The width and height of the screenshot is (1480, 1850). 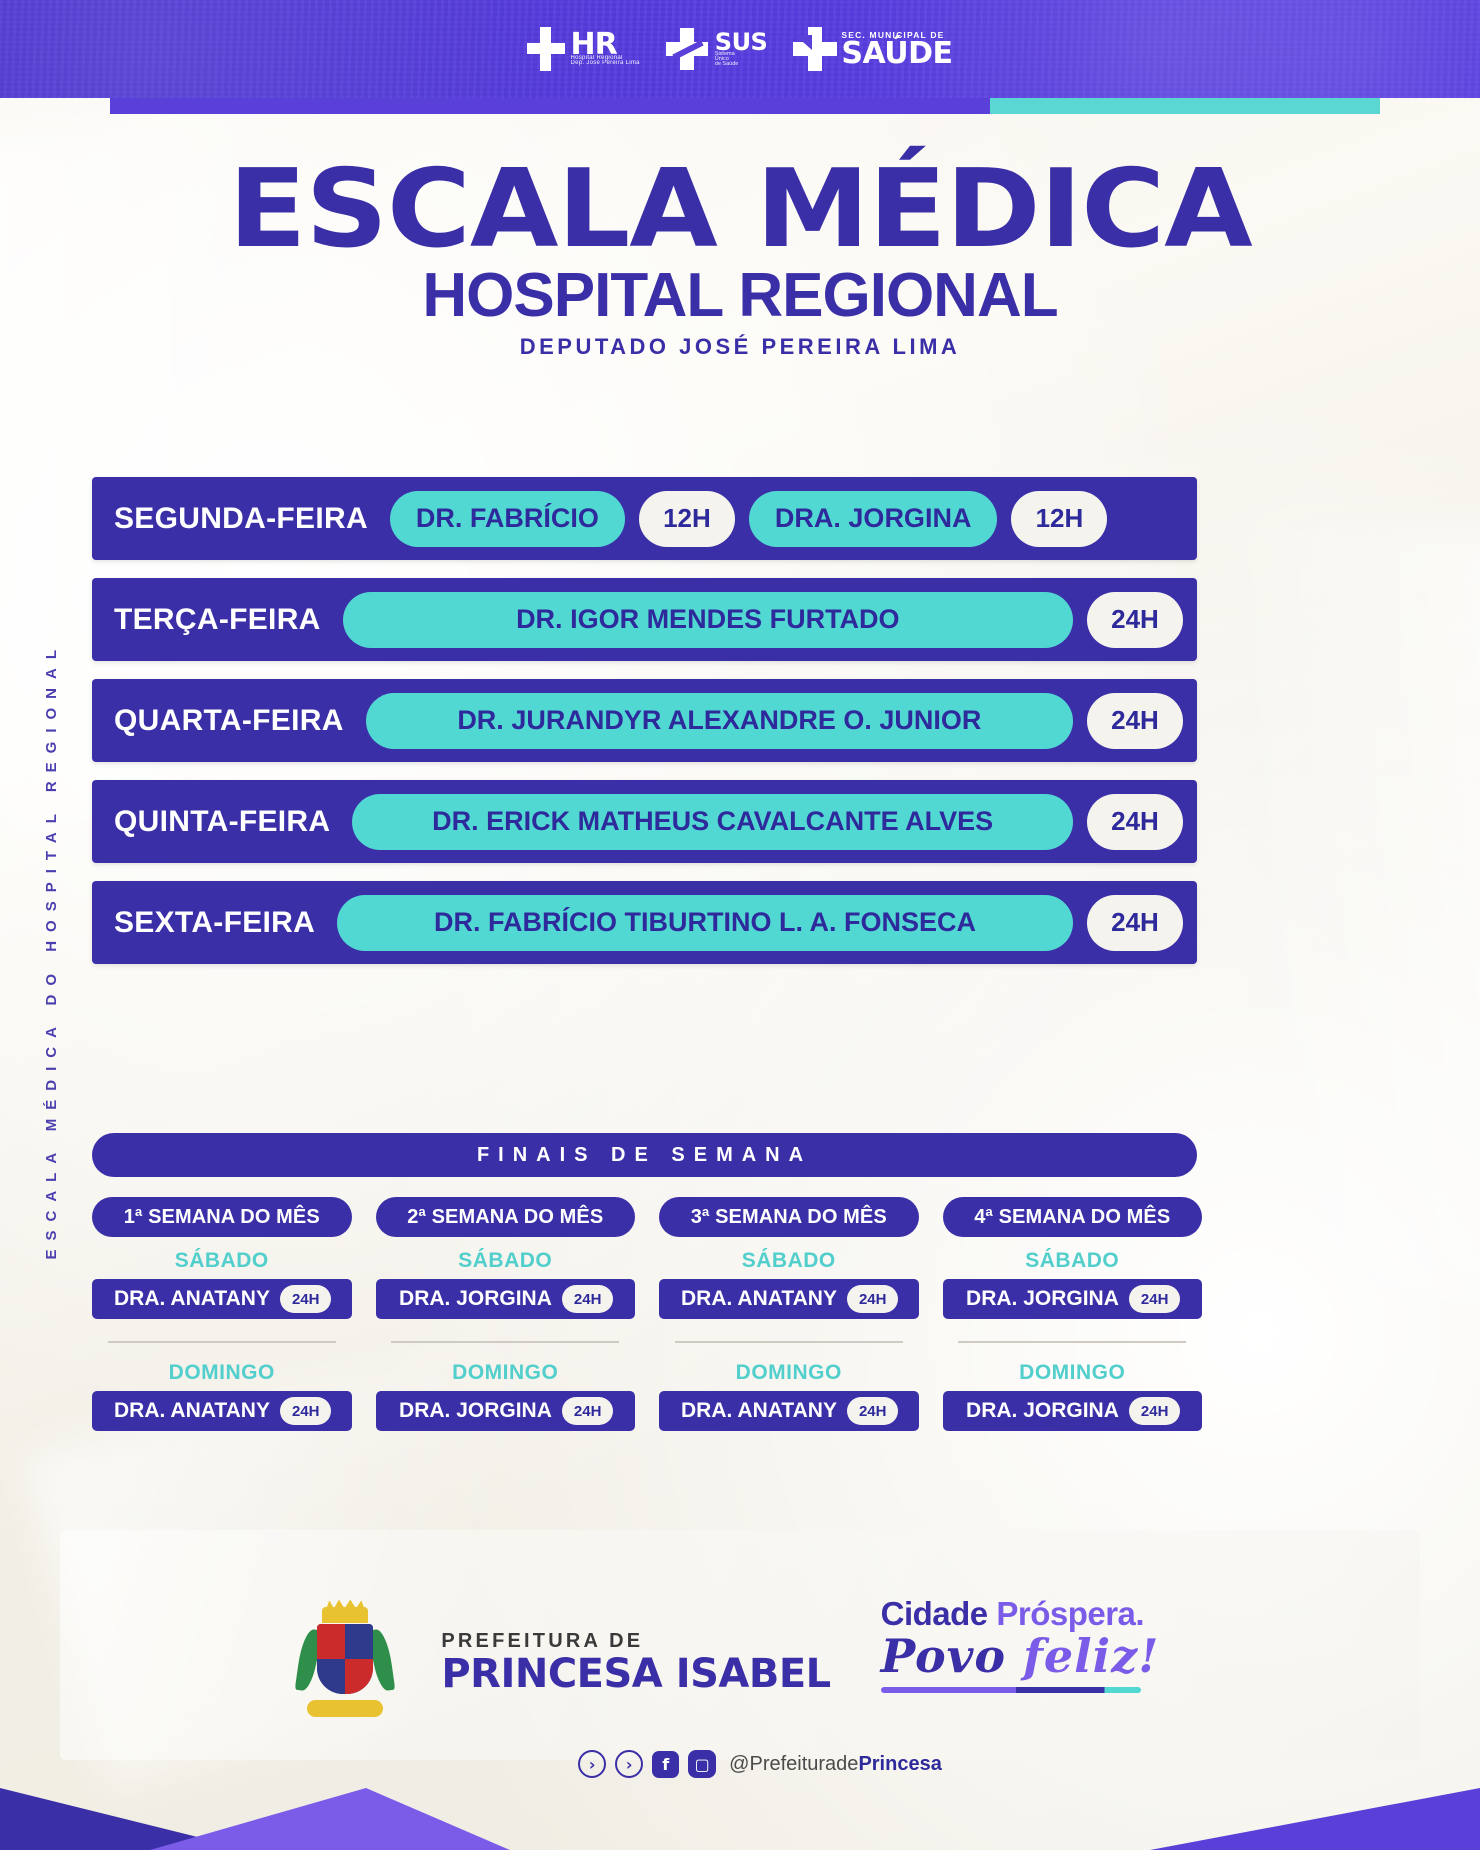 What do you see at coordinates (719, 720) in the screenshot?
I see `doctor-pill: DR. JURANDYR ALEXANDRE O. JUNIOR` at bounding box center [719, 720].